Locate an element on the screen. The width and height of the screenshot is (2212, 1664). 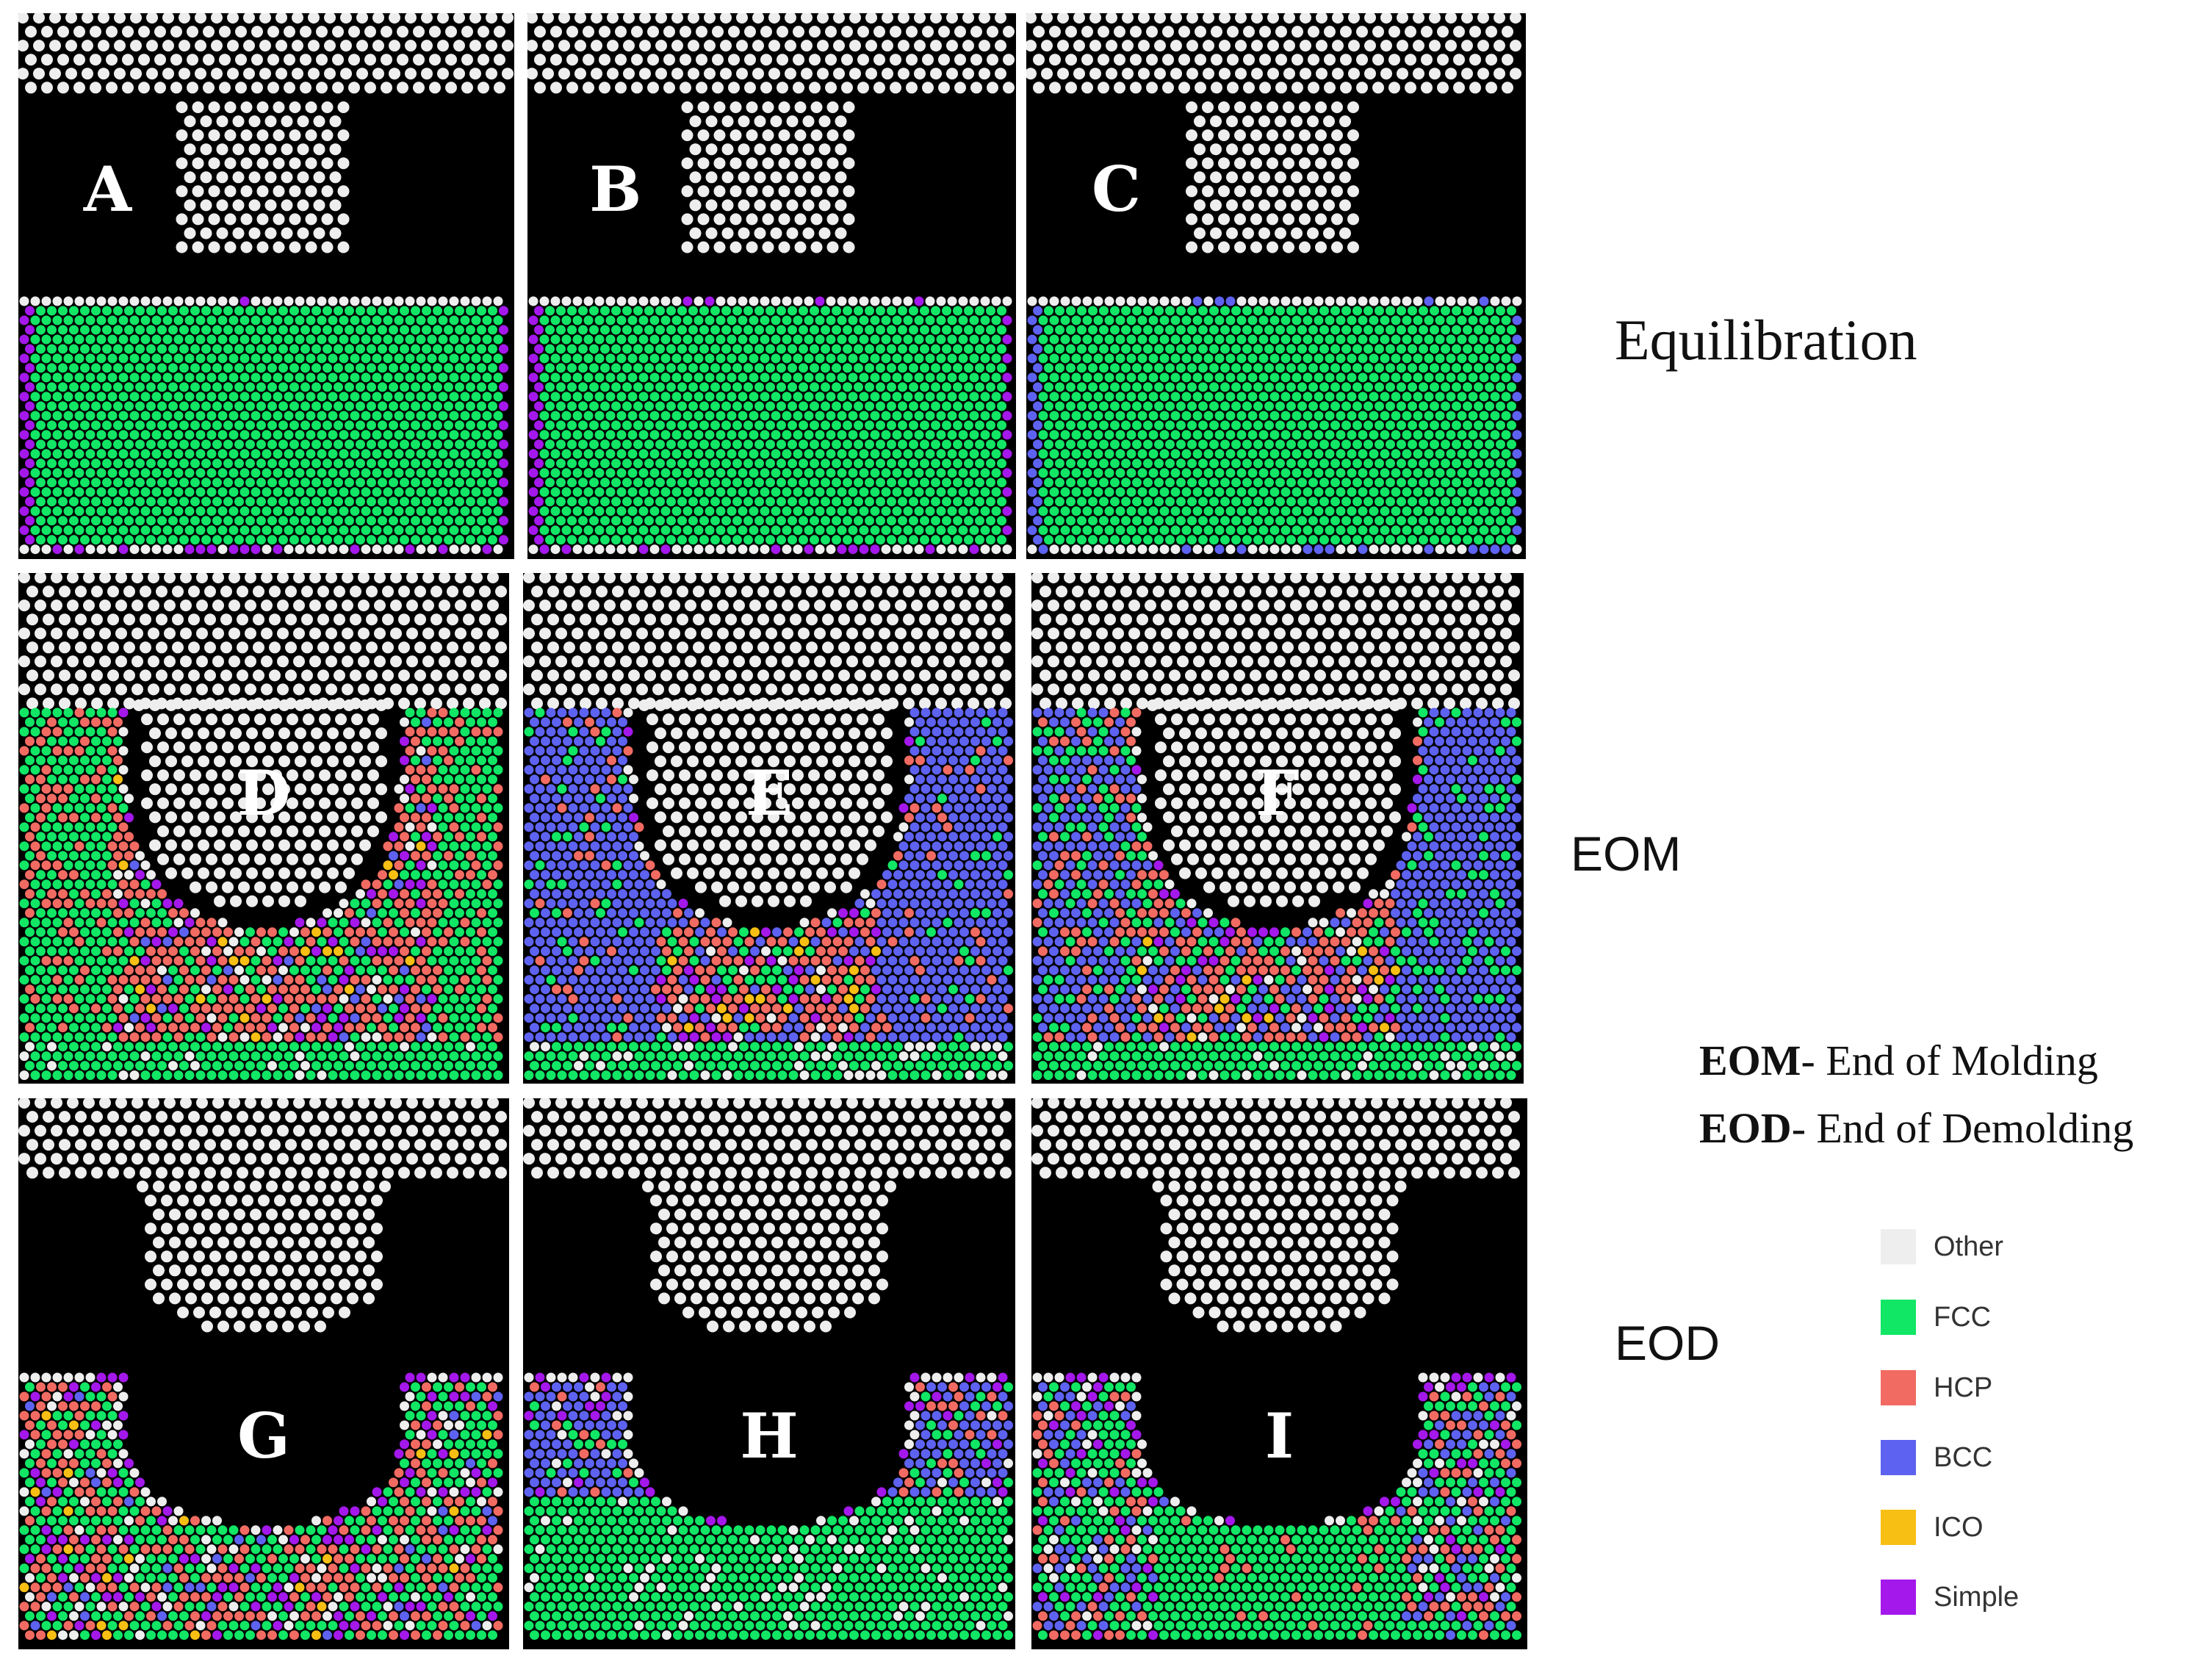
legend-label-bcc: BCC is located at coordinates (1963, 1457).